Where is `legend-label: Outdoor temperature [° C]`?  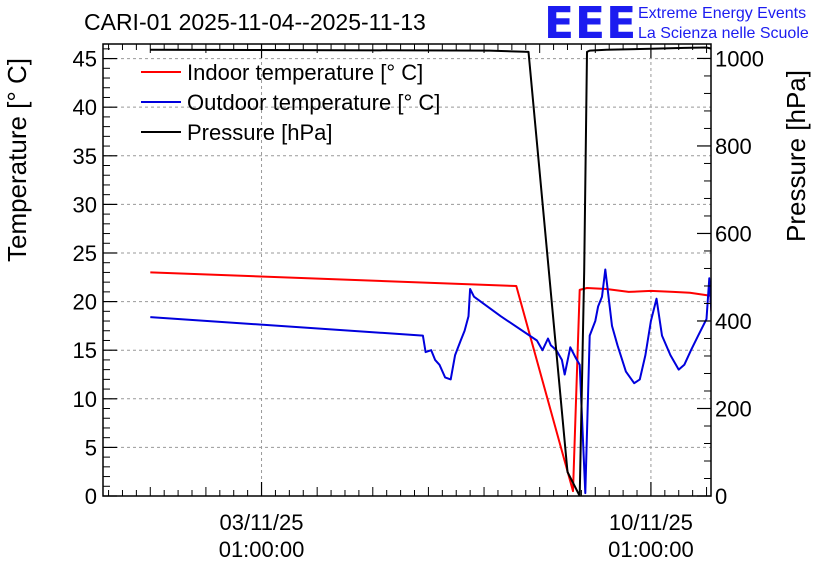
legend-label: Outdoor temperature [° C] is located at coordinates (313, 102).